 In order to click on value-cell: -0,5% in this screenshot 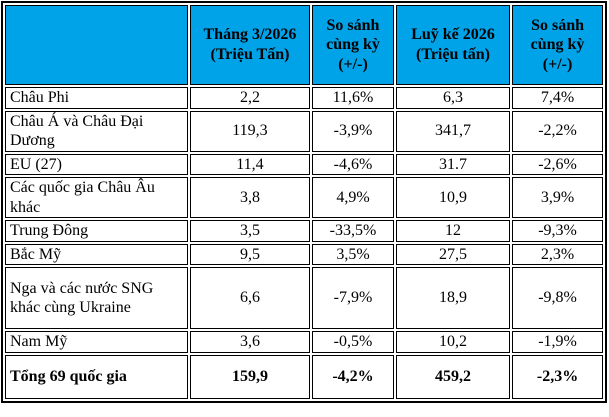, I will do `click(353, 342)`.